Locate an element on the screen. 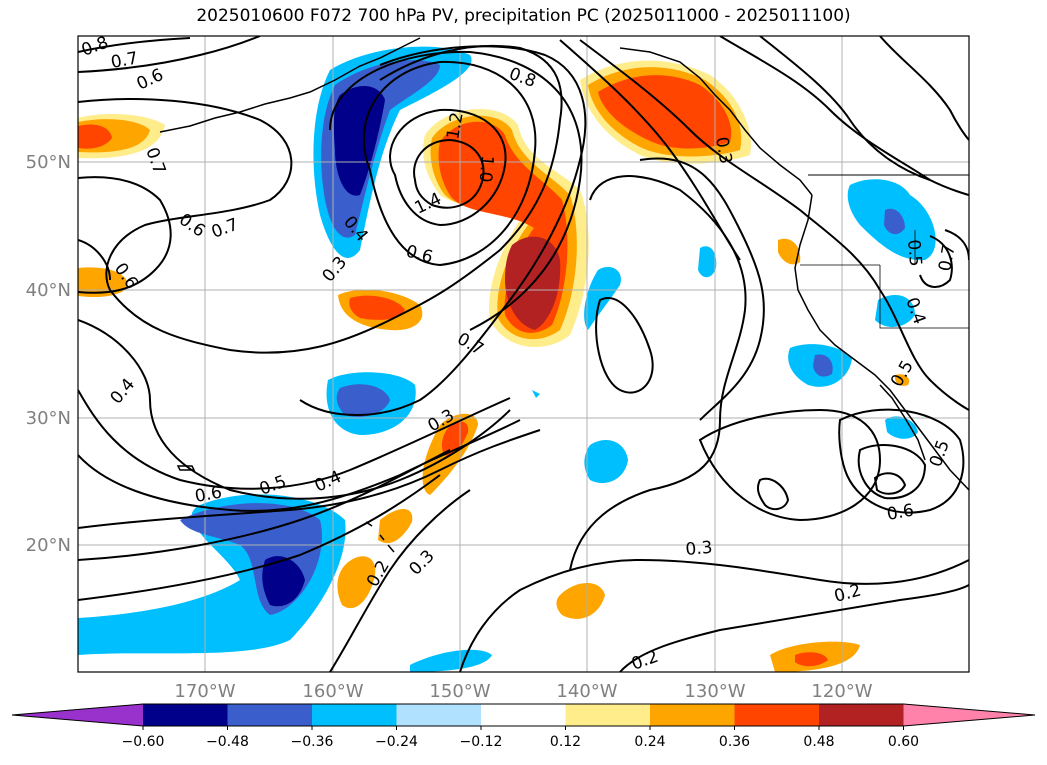 This screenshot has height=765, width=1047. lon-label: 140°W is located at coordinates (586, 691).